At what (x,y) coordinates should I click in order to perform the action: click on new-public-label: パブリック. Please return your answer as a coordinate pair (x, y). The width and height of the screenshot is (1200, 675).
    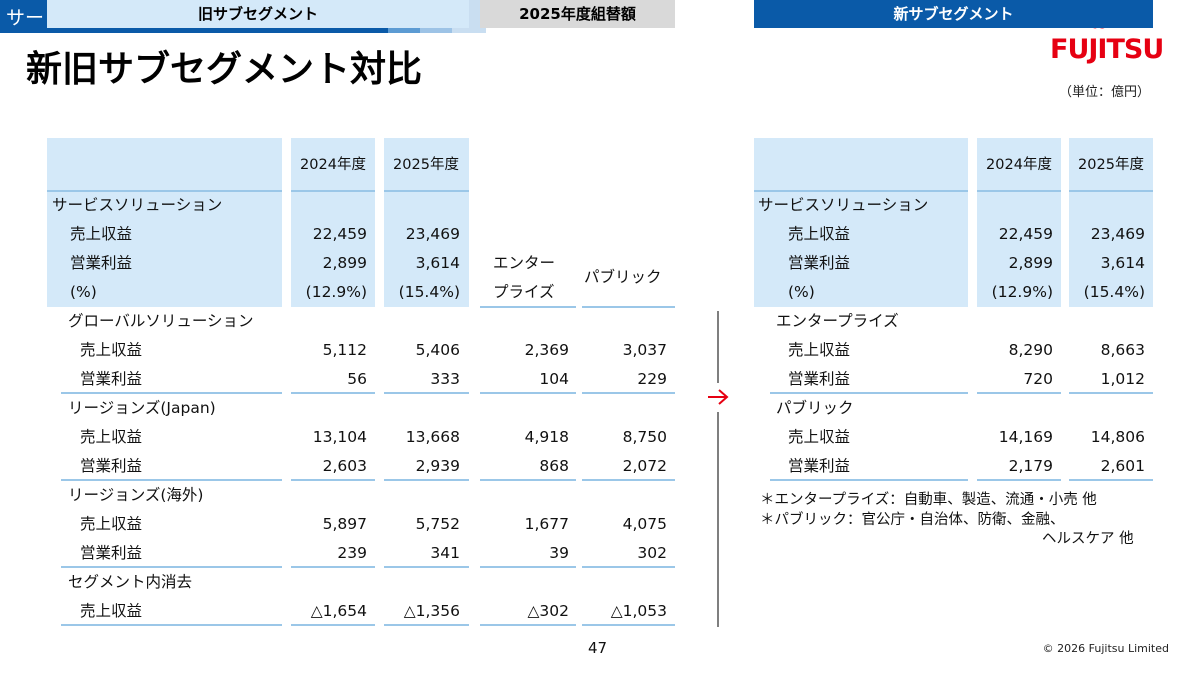
    Looking at the image, I should click on (815, 408).